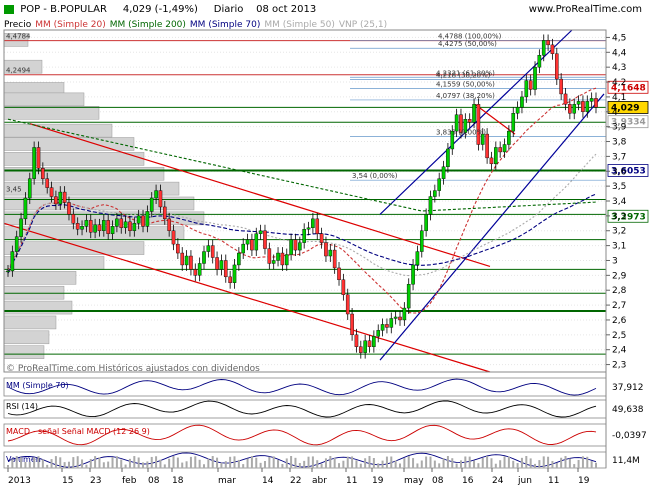 The image size is (650, 490). Describe the element at coordinates (9, 9) in the screenshot. I see `app-logo` at that location.